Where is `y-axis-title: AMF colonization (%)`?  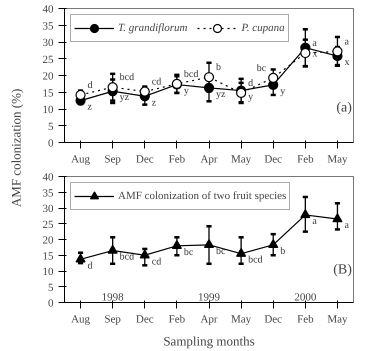
y-axis-title: AMF colonization (%) is located at coordinates (16, 148).